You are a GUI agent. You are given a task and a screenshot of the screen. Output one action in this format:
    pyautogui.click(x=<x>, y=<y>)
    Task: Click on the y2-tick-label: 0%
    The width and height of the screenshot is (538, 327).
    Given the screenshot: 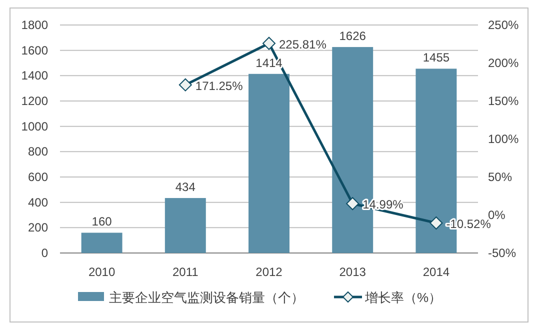 What is the action you would take?
    pyautogui.click(x=497, y=215)
    